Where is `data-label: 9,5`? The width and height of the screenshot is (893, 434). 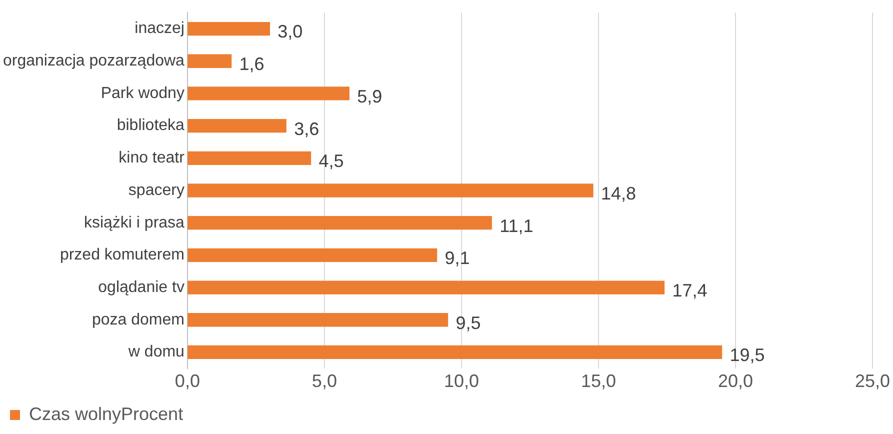 data-label: 9,5 is located at coordinates (468, 322).